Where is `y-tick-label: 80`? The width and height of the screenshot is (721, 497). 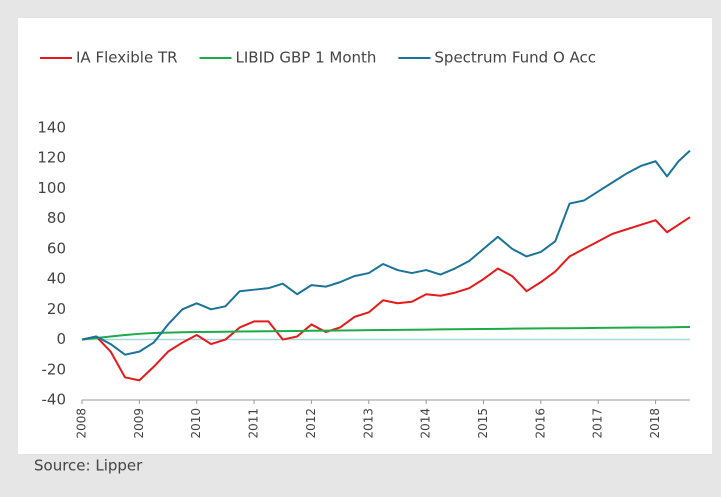
y-tick-label: 80 is located at coordinates (56, 218).